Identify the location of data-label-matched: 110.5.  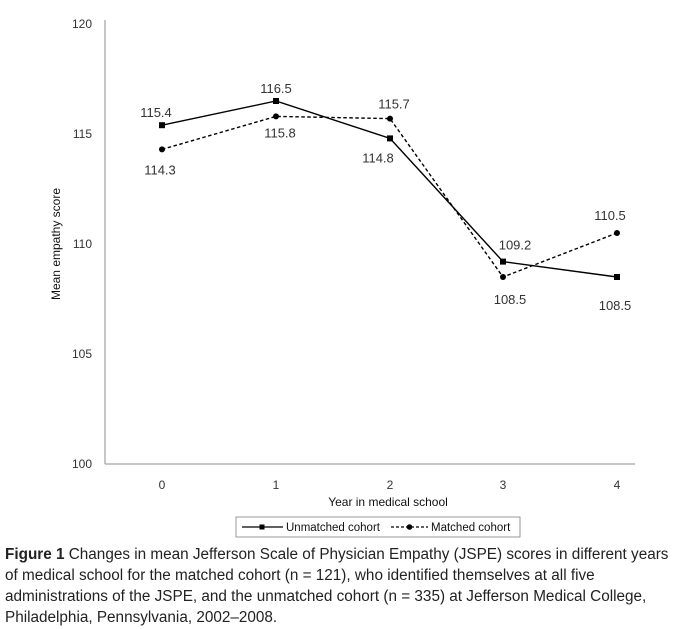
(610, 215).